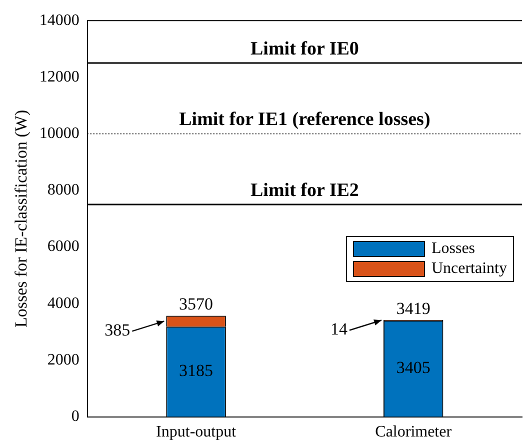 This screenshot has height=448, width=524. Describe the element at coordinates (413, 308) in the screenshot. I see `total-label: 3419` at that location.